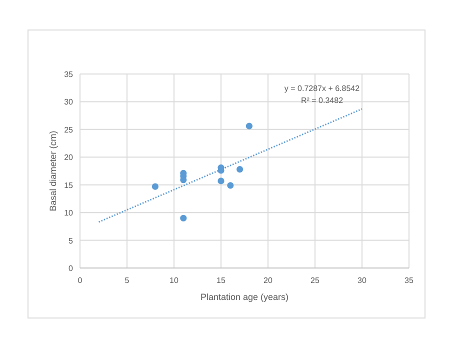 The image size is (449, 341). What do you see at coordinates (268, 280) in the screenshot?
I see `x-tick-label: 20` at bounding box center [268, 280].